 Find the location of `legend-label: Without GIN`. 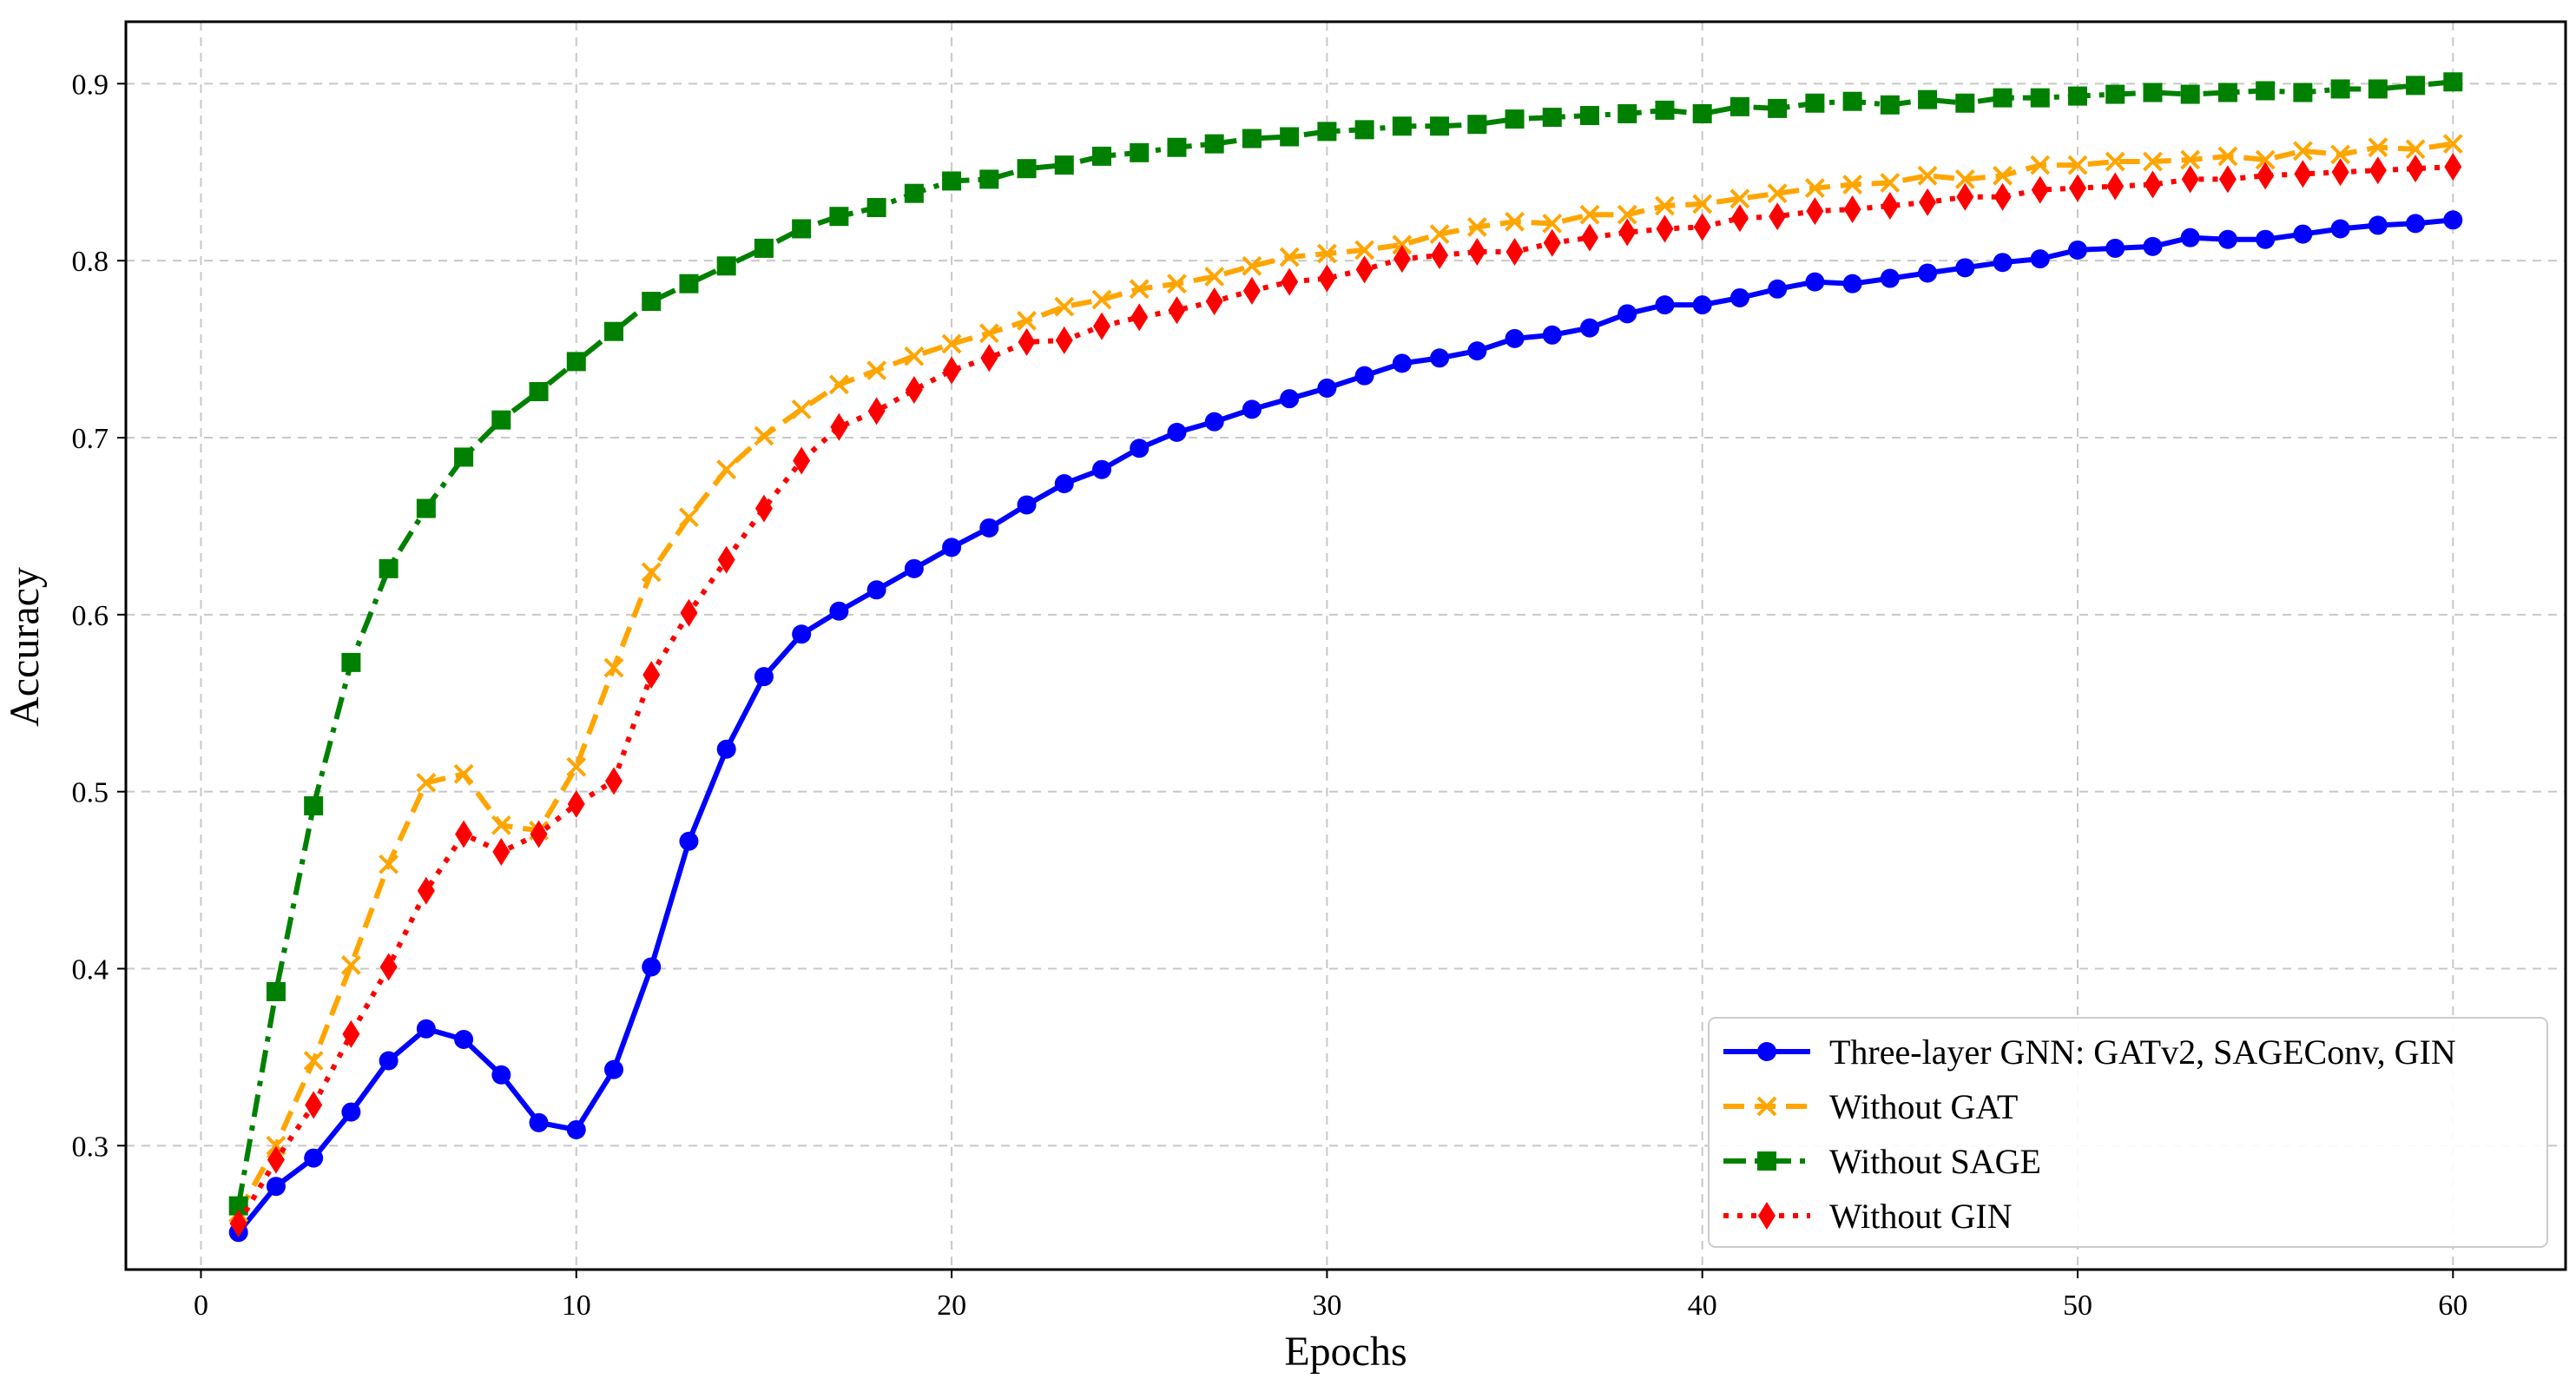

legend-label: Without GIN is located at coordinates (1921, 1216).